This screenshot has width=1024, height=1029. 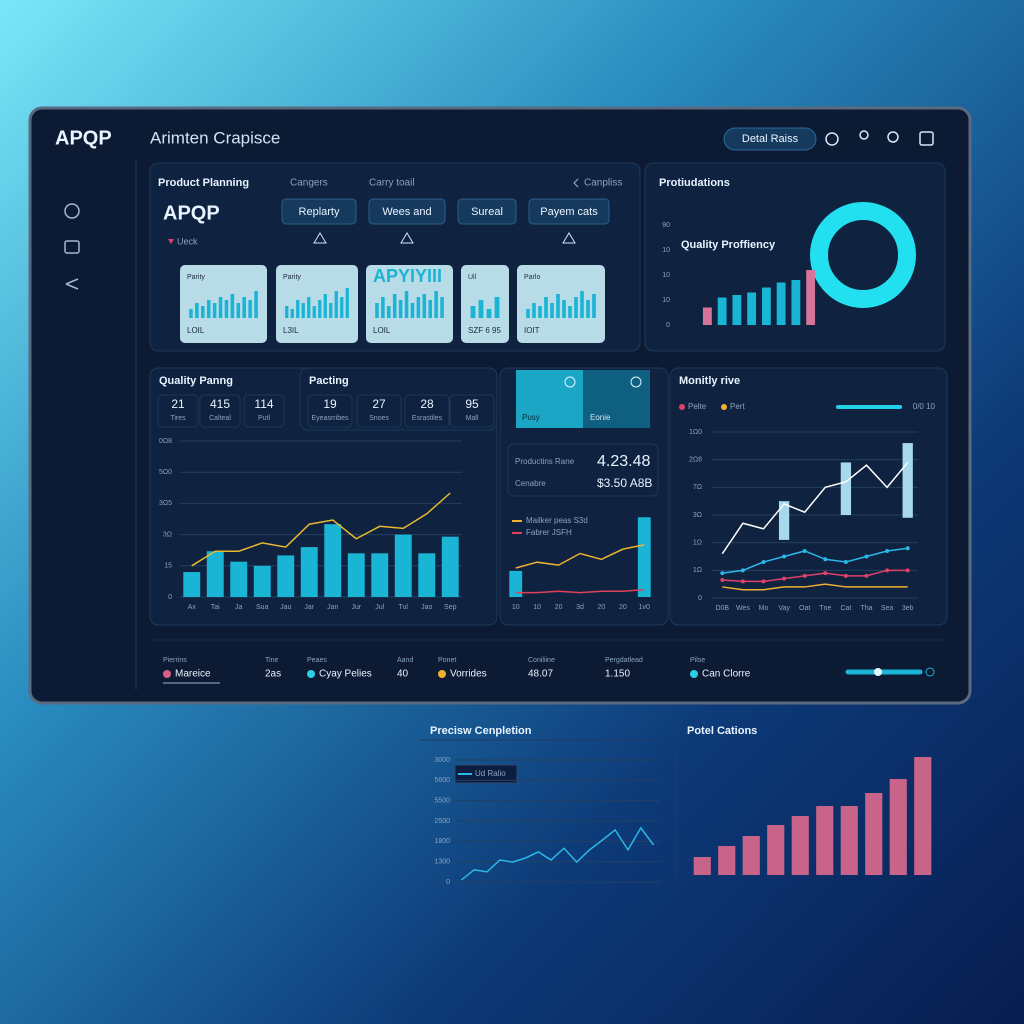 What do you see at coordinates (472, 418) in the screenshot?
I see `stat-label: Mall` at bounding box center [472, 418].